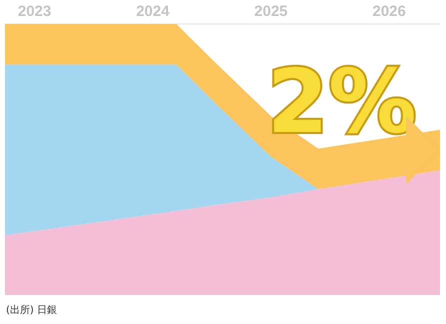 Image resolution: width=446 pixels, height=324 pixels. What do you see at coordinates (35, 11) in the screenshot?
I see `x-tick-label: 2023` at bounding box center [35, 11].